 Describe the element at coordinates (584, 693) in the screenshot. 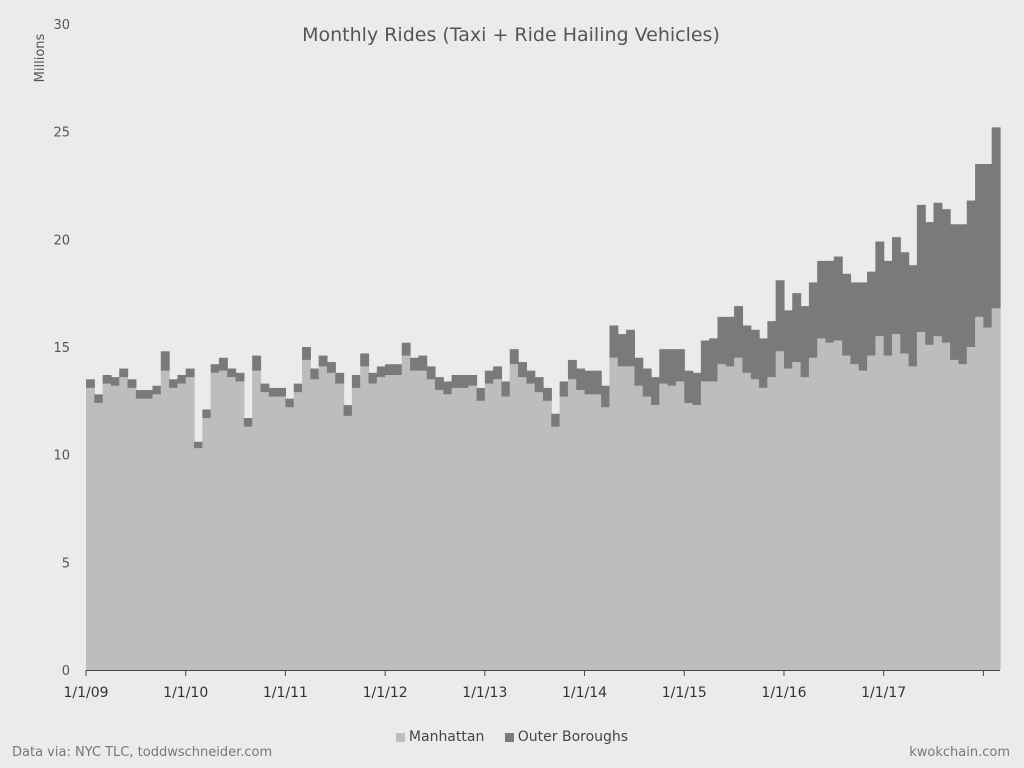

I see `x-tick-label: 1/1/14` at that location.